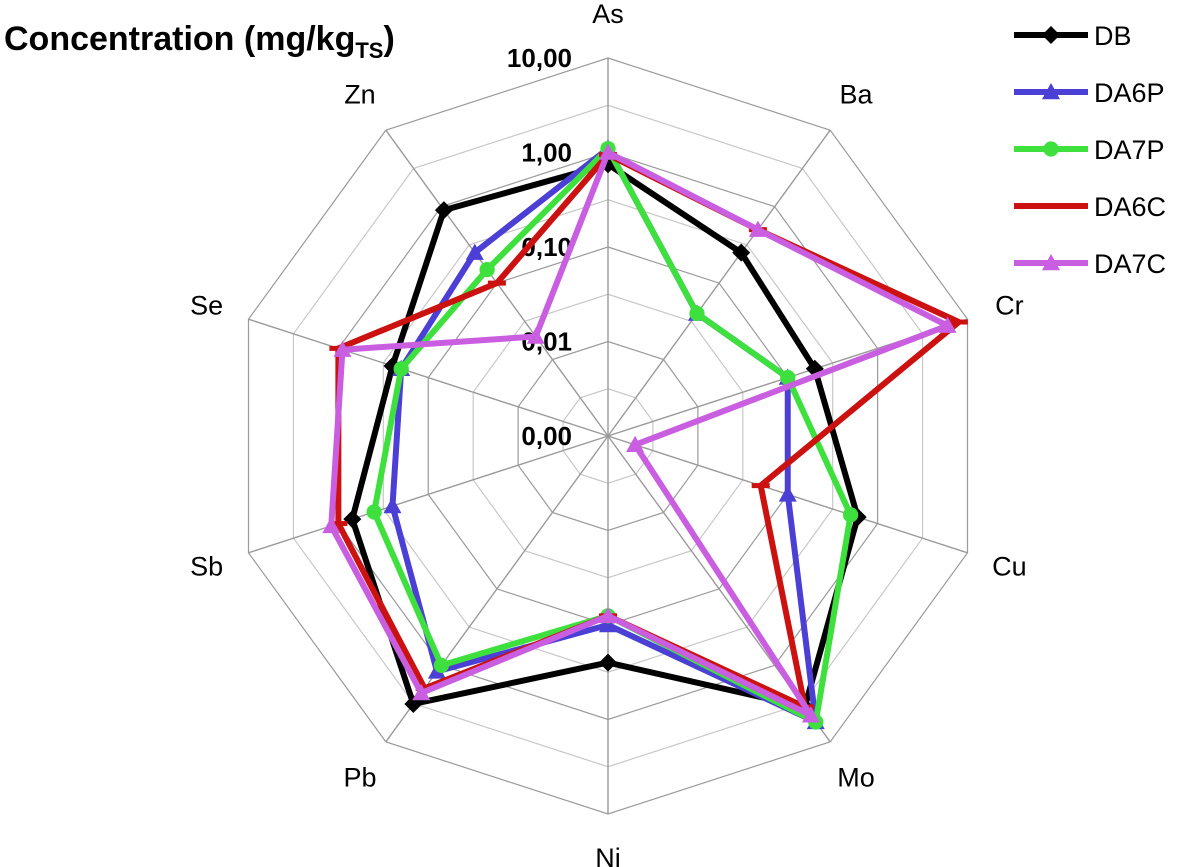  What do you see at coordinates (1129, 150) in the screenshot?
I see `legend-label: DA7P` at bounding box center [1129, 150].